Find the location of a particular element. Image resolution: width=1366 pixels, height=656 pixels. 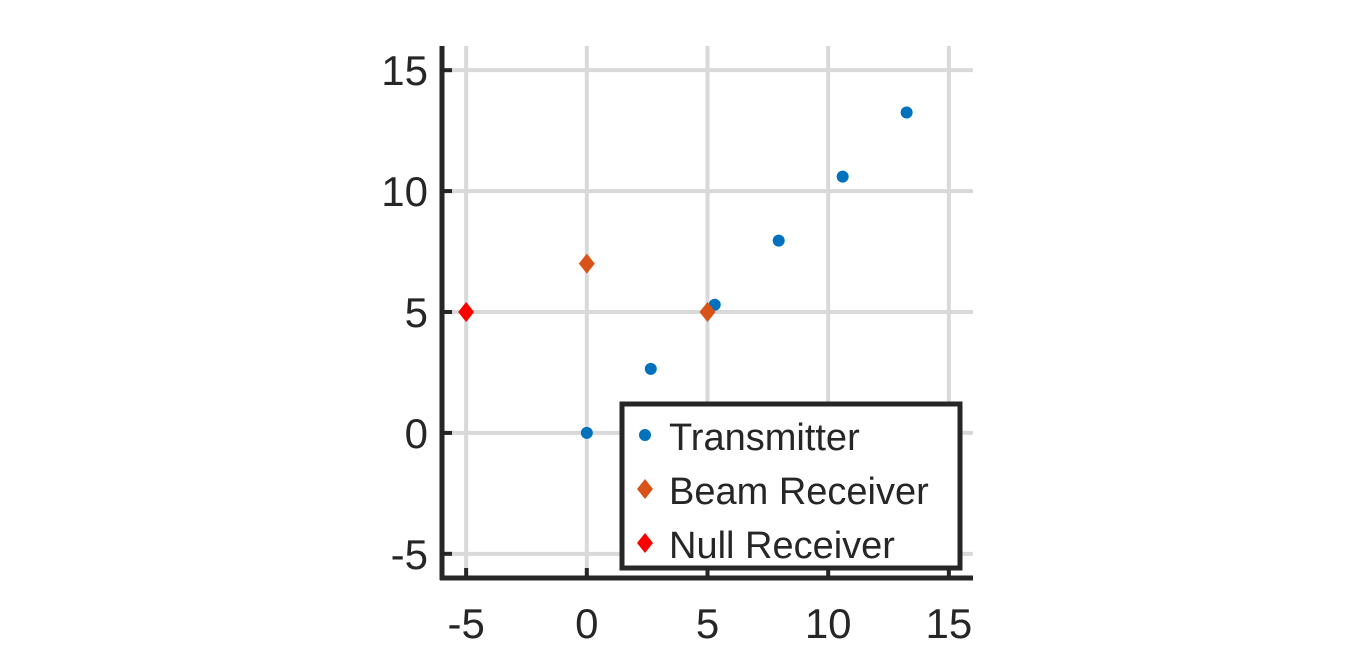

legend-label-null-receiver: Null Receiver is located at coordinates (782, 546).